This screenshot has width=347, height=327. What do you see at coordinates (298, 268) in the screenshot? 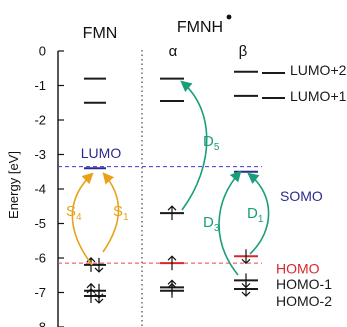
I see `right-label: HOMO` at bounding box center [298, 268].